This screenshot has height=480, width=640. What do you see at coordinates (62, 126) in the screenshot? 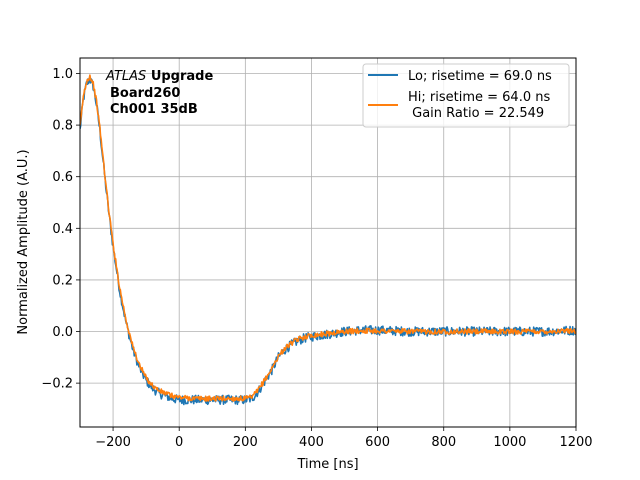
I see `y-tick-label: 0.8` at bounding box center [62, 126].